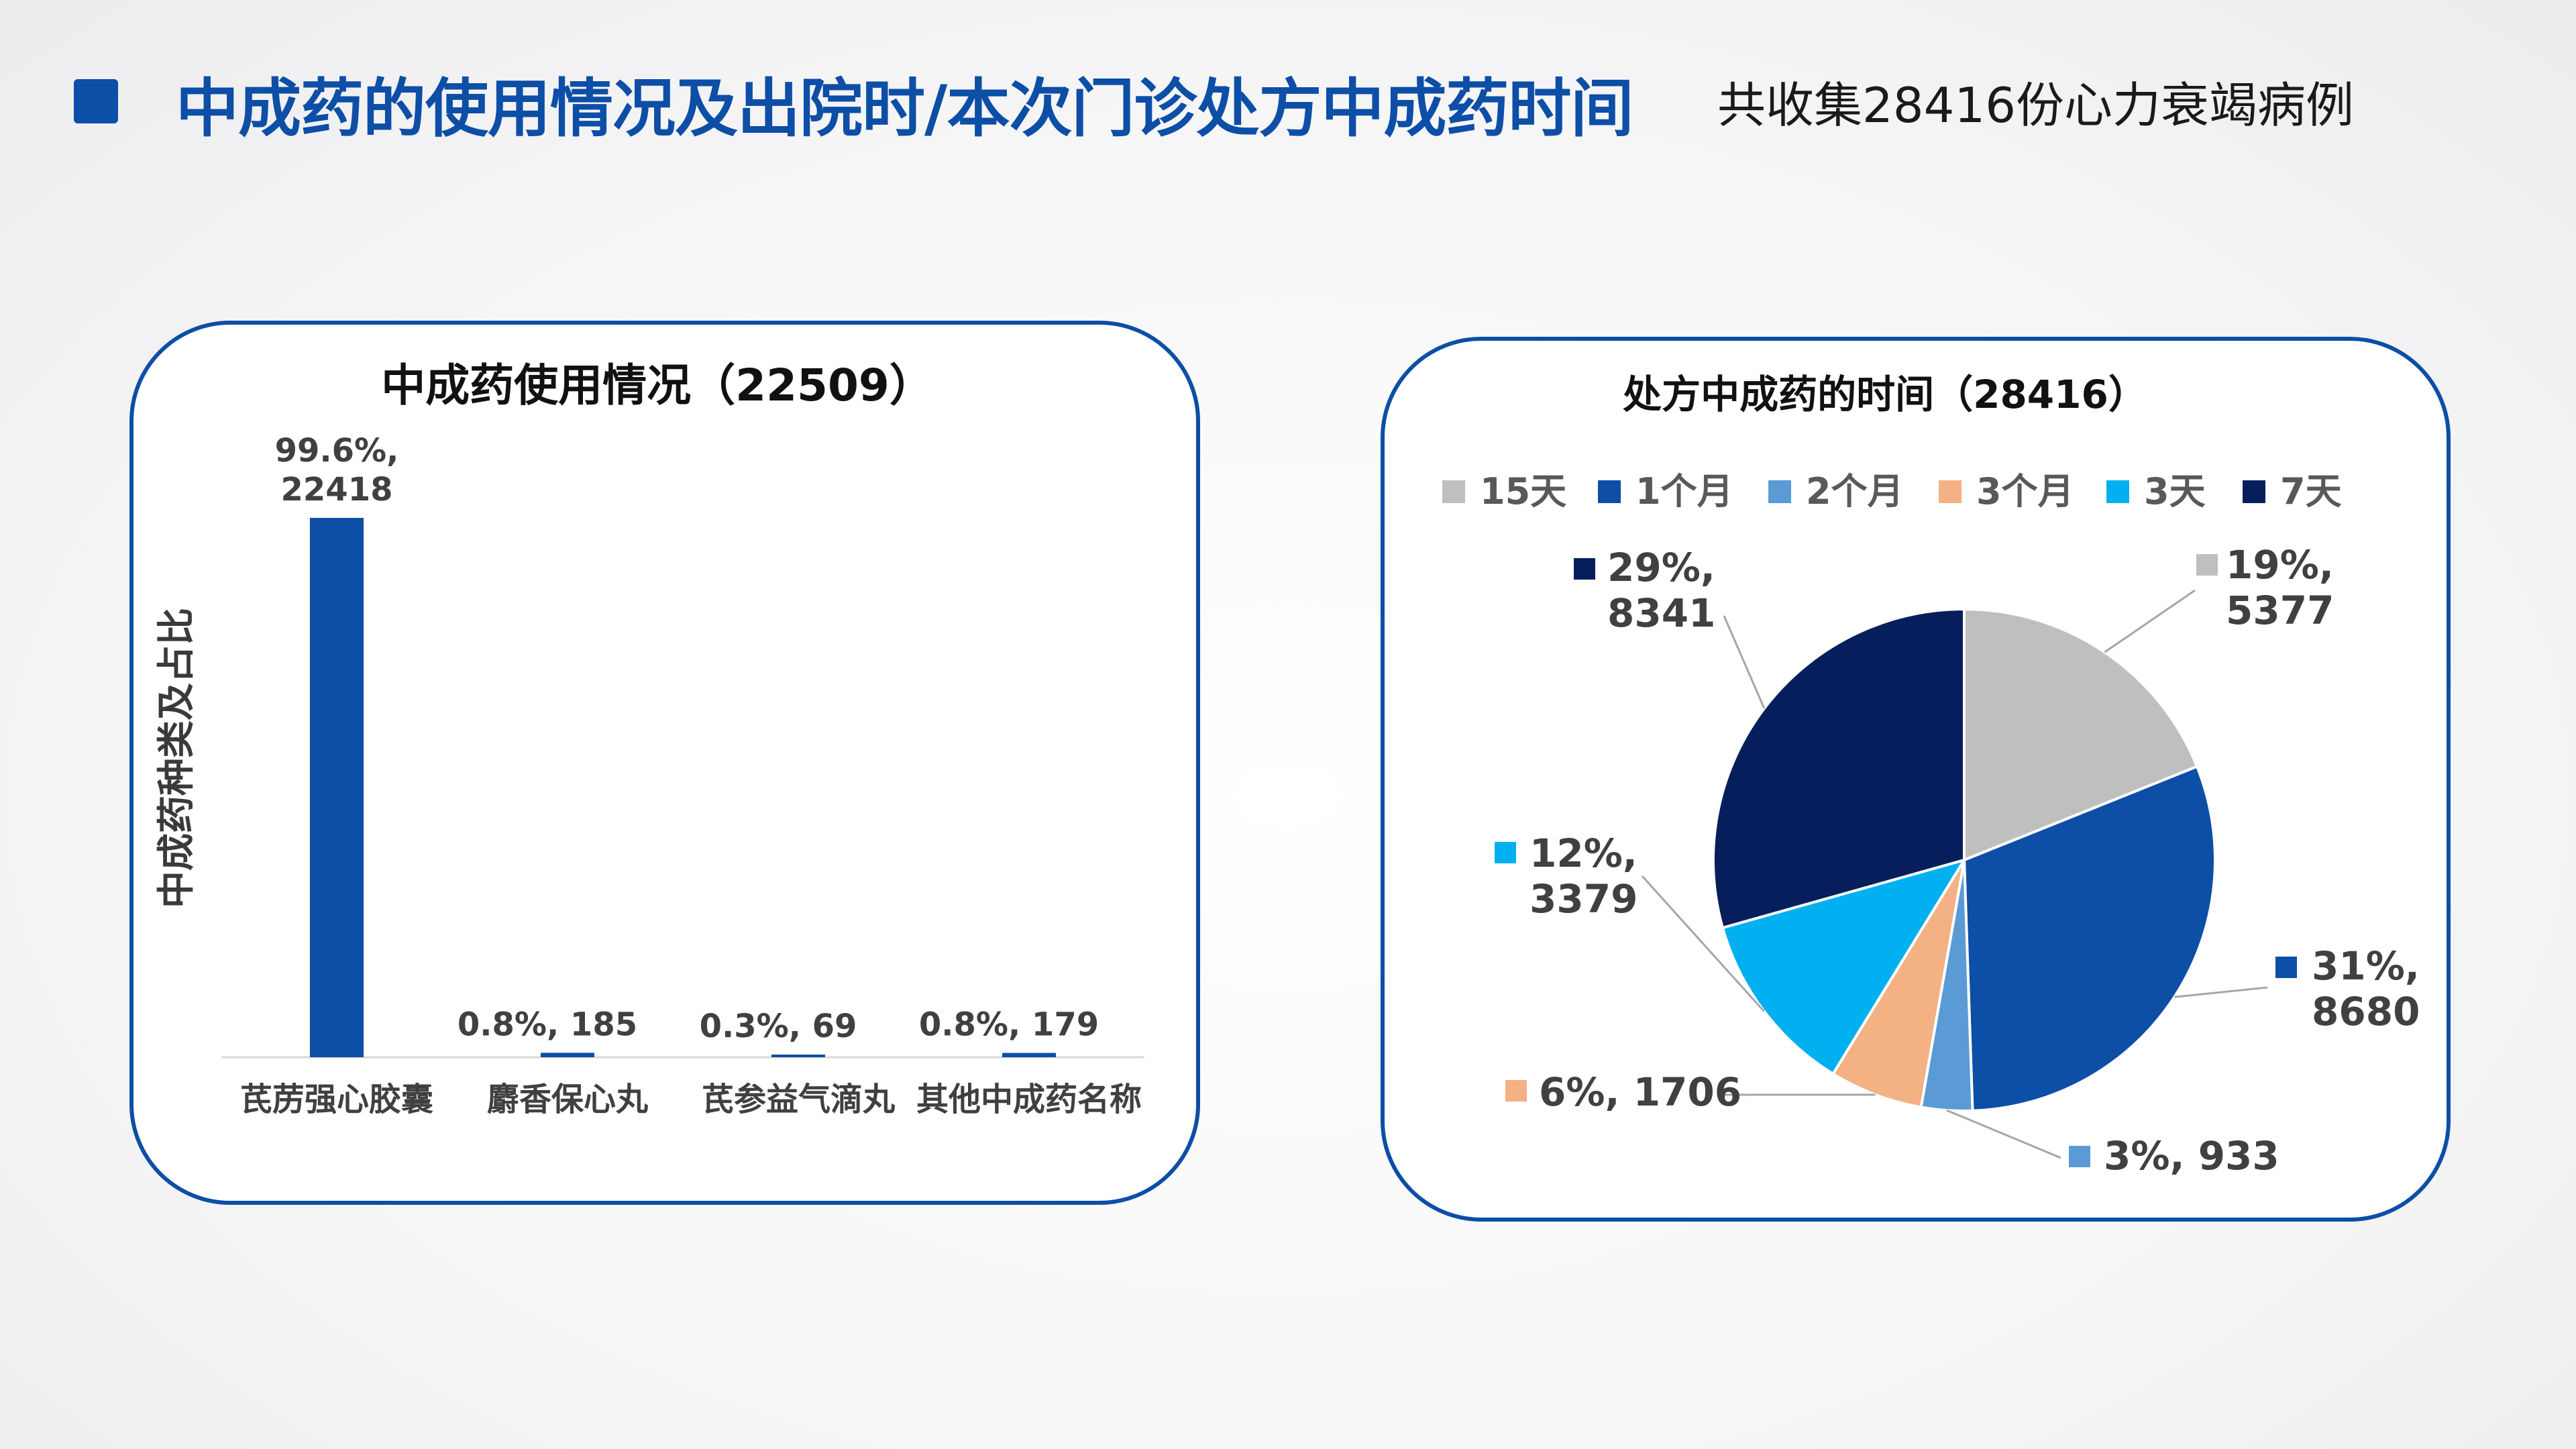 This screenshot has height=1449, width=2576. I want to click on bar-data-label-1: 99.6%, 22418, so click(337, 470).